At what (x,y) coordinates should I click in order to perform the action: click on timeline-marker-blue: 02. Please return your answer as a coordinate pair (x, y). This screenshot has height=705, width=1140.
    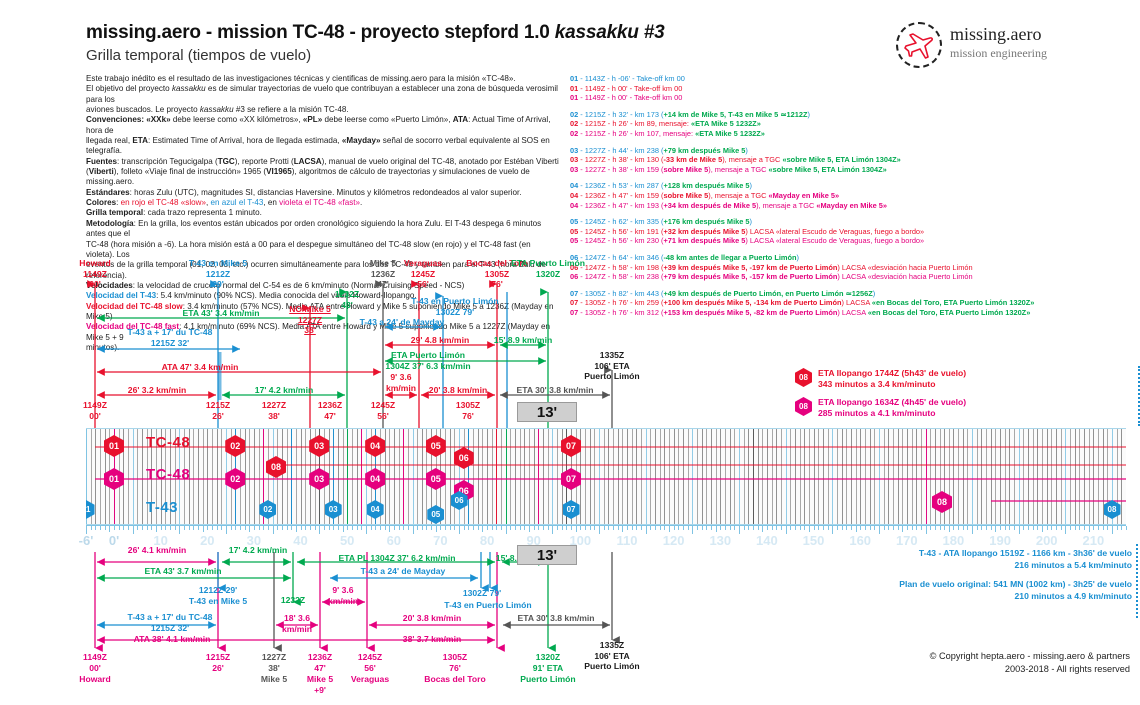
    Looking at the image, I should click on (268, 509).